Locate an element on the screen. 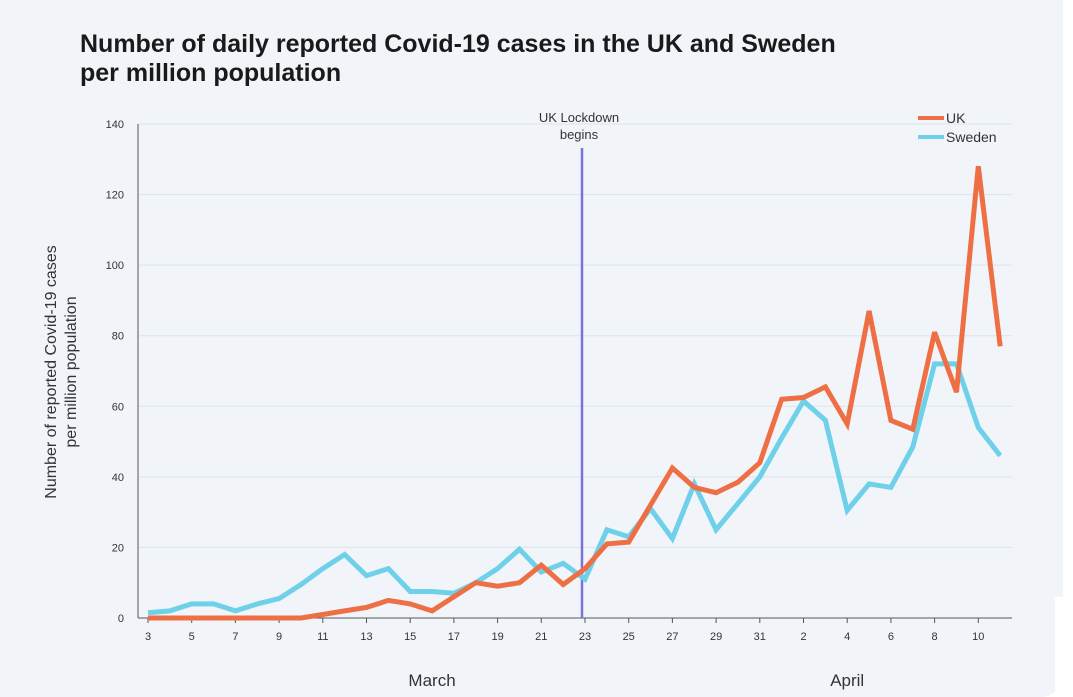 This screenshot has width=1073, height=697. x-tick-label: 3 is located at coordinates (148, 637).